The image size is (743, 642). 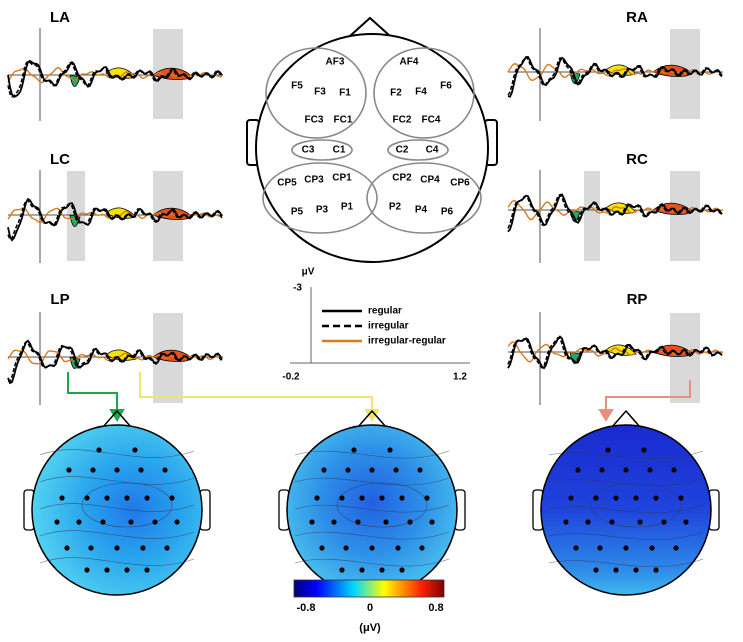 What do you see at coordinates (402, 178) in the screenshot?
I see `electrode: CP2` at bounding box center [402, 178].